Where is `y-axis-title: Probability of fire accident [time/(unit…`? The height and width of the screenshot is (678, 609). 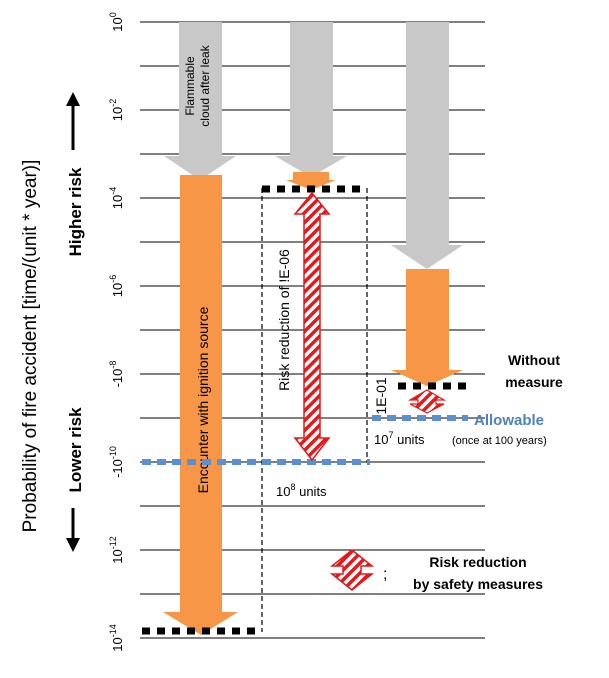 y-axis-title: Probability of fire accident [time/(unit… is located at coordinates (30, 346).